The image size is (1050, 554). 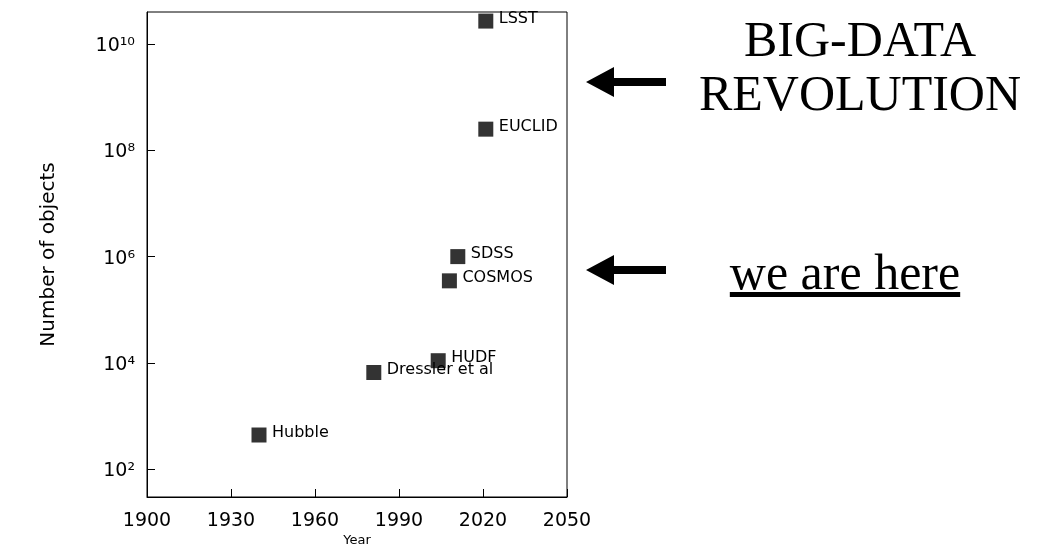 I want to click on y-tick-label: 10⁴, so click(x=119, y=362).